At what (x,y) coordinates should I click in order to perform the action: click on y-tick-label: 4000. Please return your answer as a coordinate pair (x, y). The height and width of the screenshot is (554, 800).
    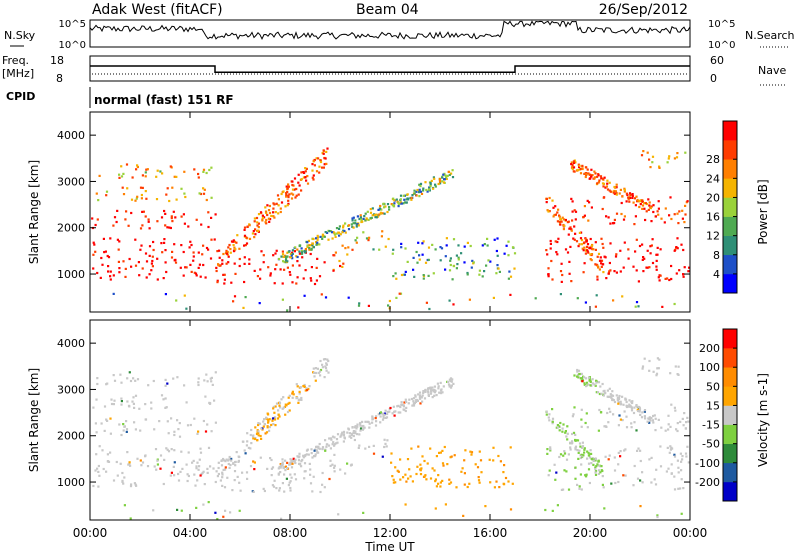
    Looking at the image, I should click on (71, 343).